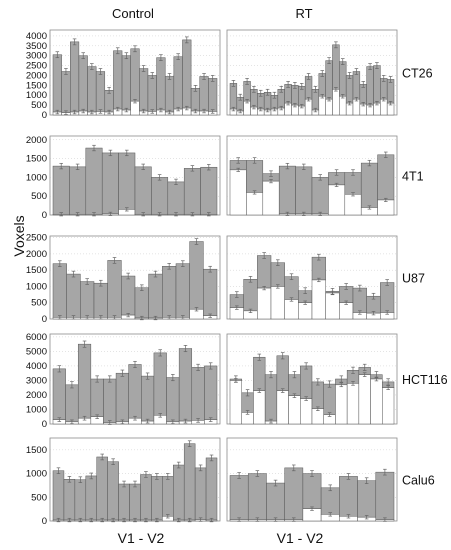 This screenshot has height=550, width=451. I want to click on ytick-ct26-5: 2500, so click(36, 66).